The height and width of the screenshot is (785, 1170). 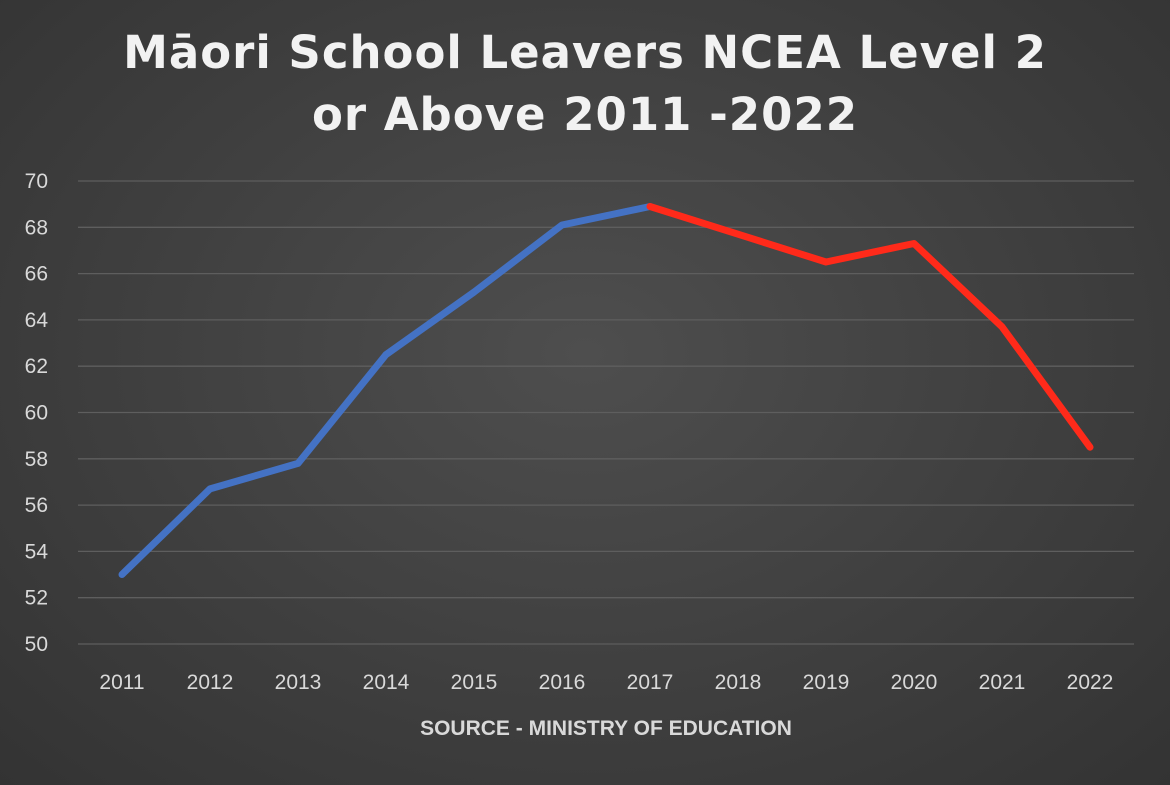 I want to click on x-tick-label: 2014, so click(x=386, y=682).